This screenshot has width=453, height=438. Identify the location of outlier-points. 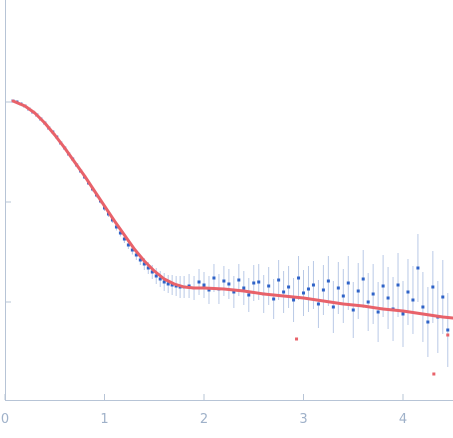
(372, 354).